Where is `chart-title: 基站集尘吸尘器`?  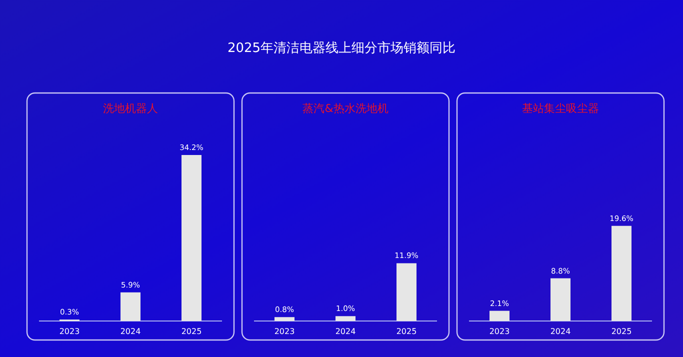 chart-title: 基站集尘吸尘器 is located at coordinates (560, 108).